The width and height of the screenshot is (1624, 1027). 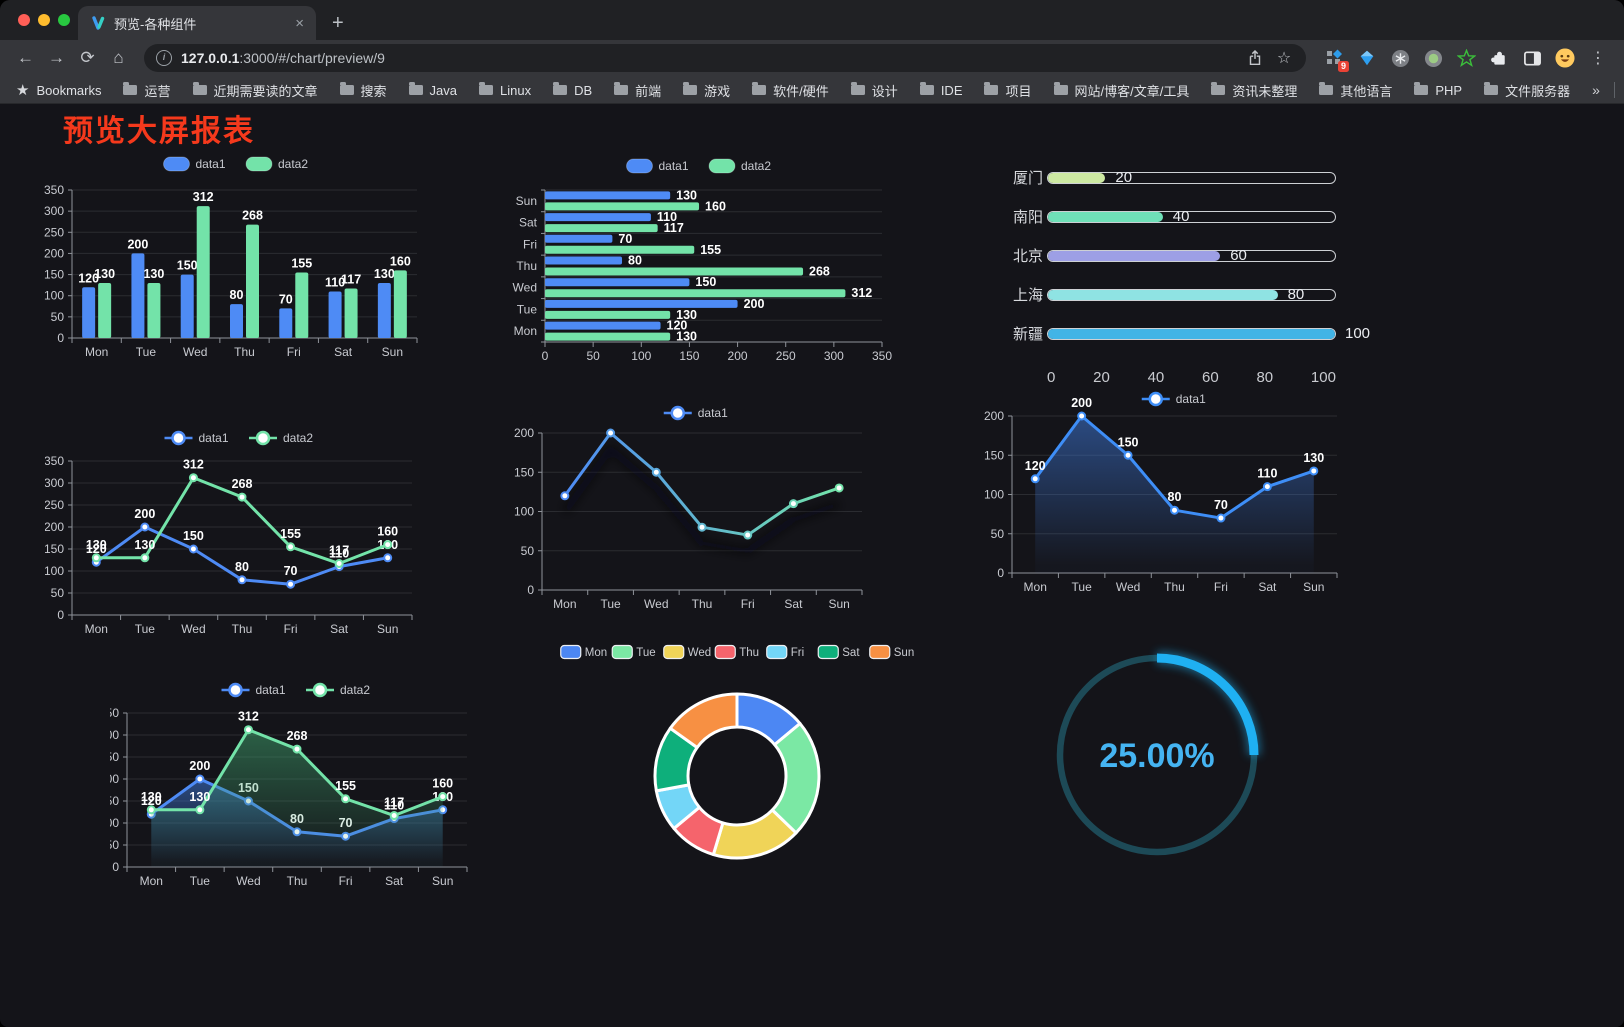 I want to click on asterisk-circle-extension-icon, so click(x=1400, y=58).